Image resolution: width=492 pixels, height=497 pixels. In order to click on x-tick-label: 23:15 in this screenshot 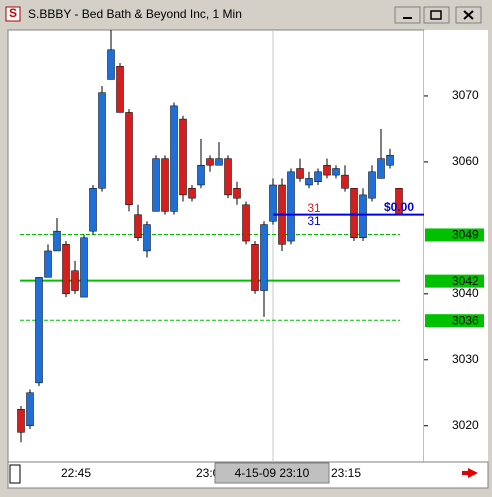, I will do `click(346, 473)`.